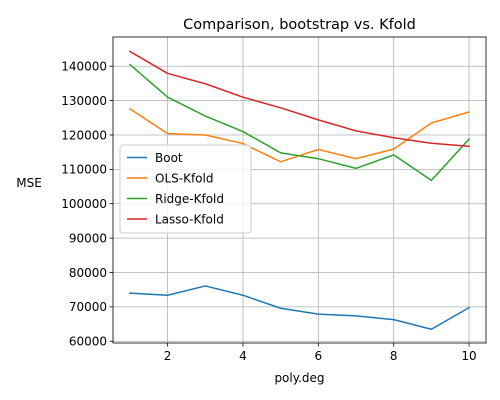  I want to click on chart-title: Comparison, bootstrap vs. Kfold, so click(299, 25).